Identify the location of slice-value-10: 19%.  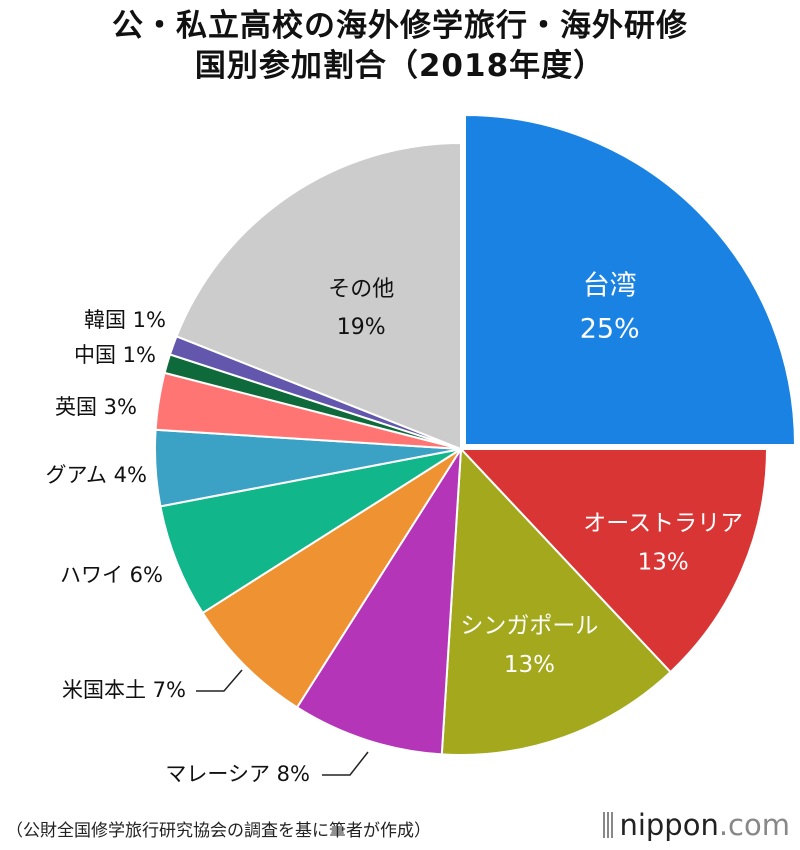
(361, 327).